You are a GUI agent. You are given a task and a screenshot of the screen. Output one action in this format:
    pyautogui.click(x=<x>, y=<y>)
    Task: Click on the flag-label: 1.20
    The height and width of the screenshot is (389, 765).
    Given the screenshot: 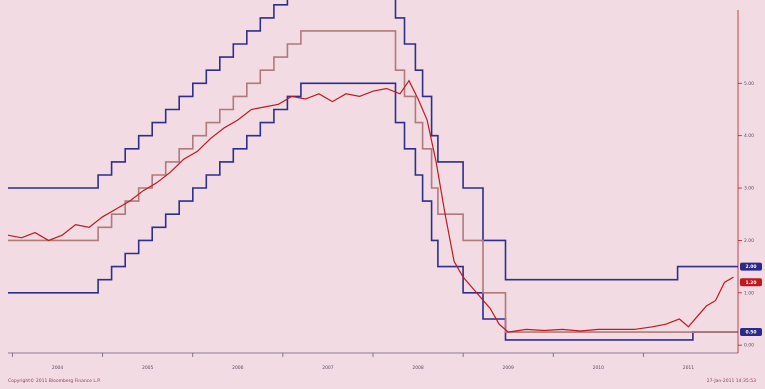 What is the action you would take?
    pyautogui.click(x=750, y=283)
    